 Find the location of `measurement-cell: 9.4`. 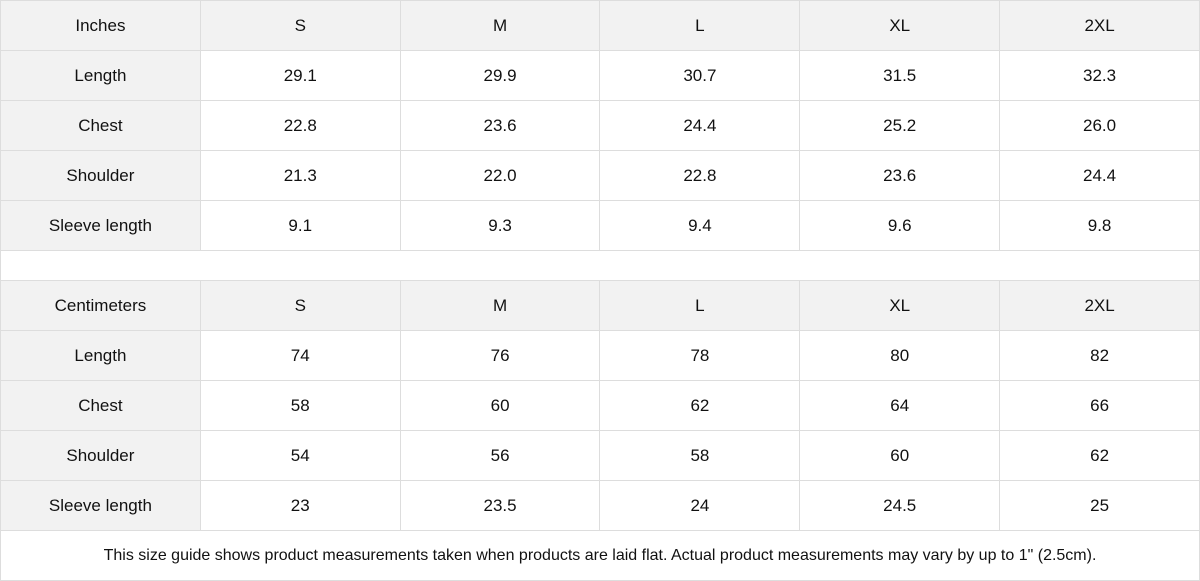

measurement-cell: 9.4 is located at coordinates (700, 225).